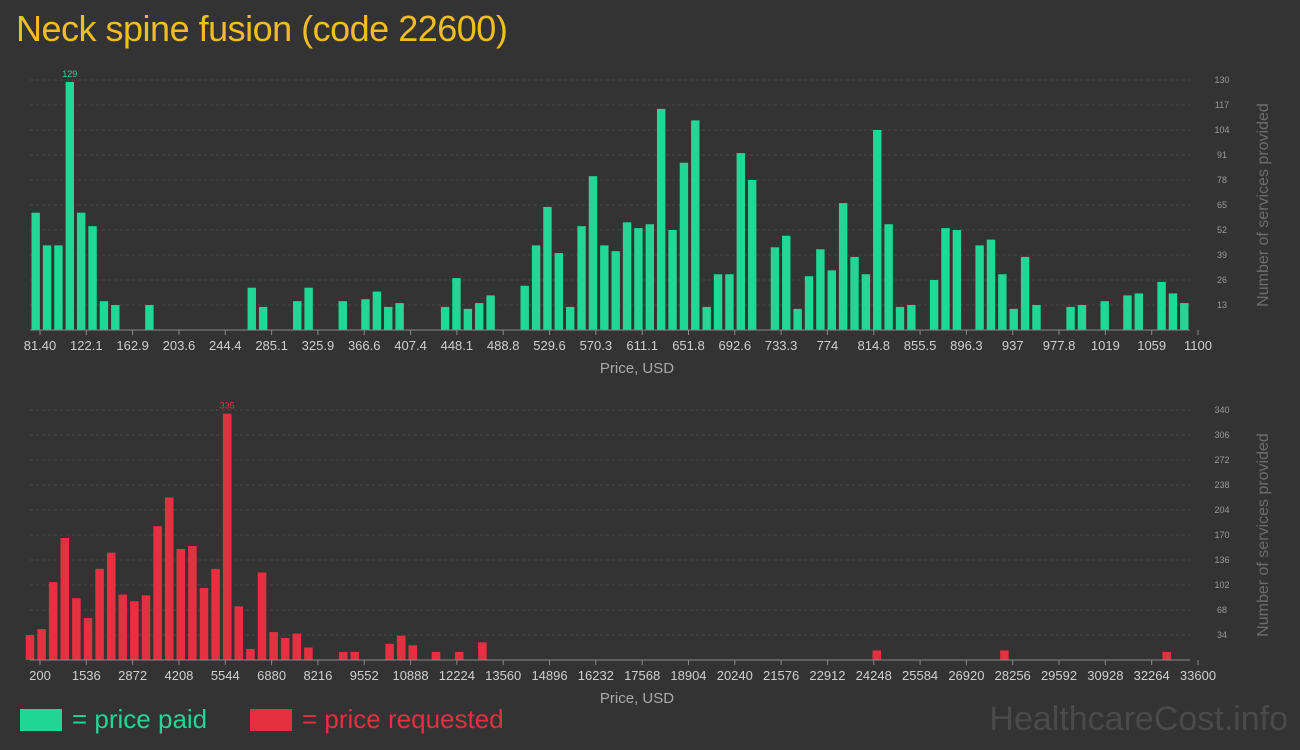 This screenshot has height=750, width=1300. What do you see at coordinates (1198, 345) in the screenshot?
I see `x-tick-label: 1100` at bounding box center [1198, 345].